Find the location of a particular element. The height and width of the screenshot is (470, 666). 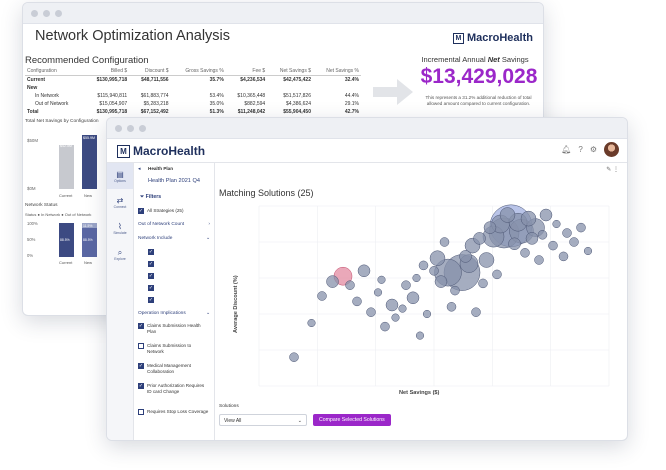

operation-checkbox: ✓ Medical Management Collaboration is located at coordinates (175, 369).